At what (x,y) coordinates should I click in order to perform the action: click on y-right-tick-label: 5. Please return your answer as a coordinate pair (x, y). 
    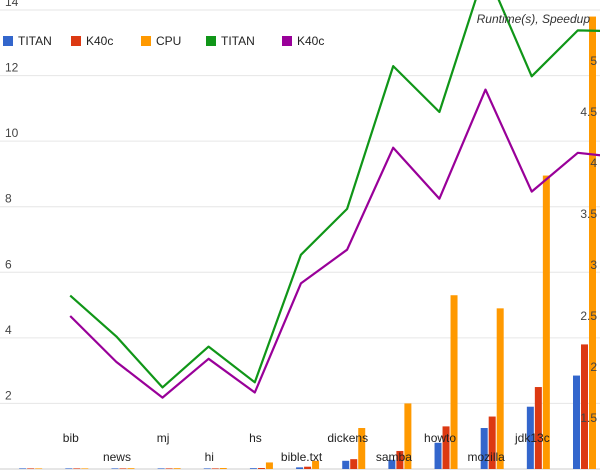
    Looking at the image, I should click on (593, 61).